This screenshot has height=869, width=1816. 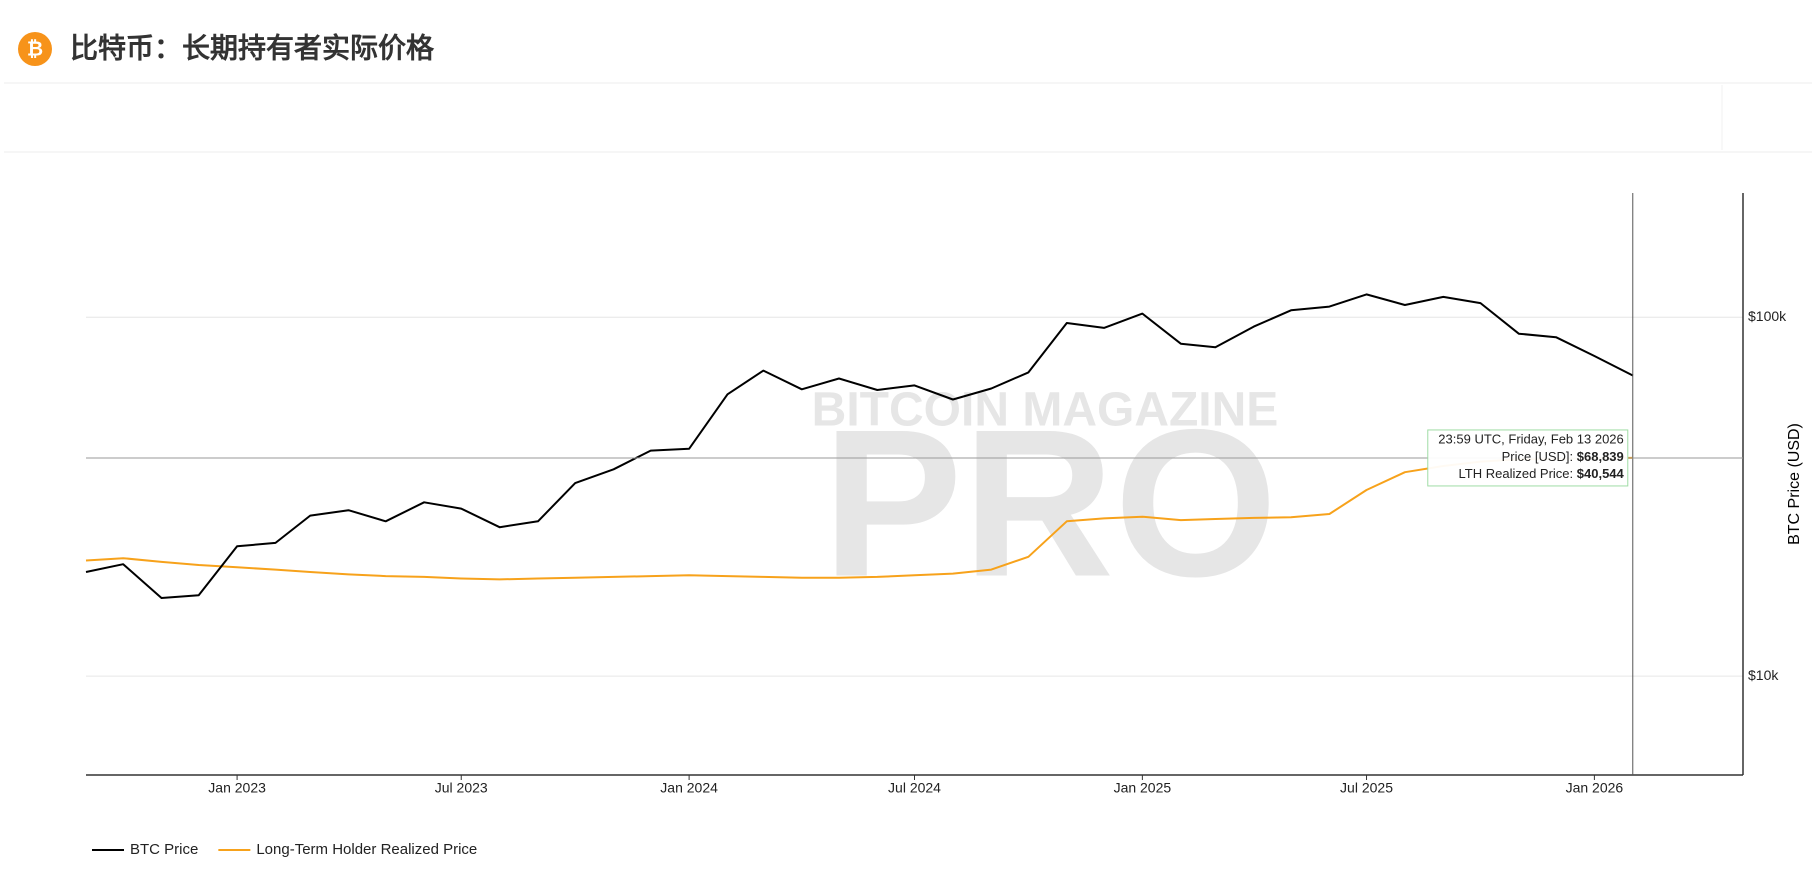 What do you see at coordinates (1049, 502) in the screenshot?
I see `watermark: PRO` at bounding box center [1049, 502].